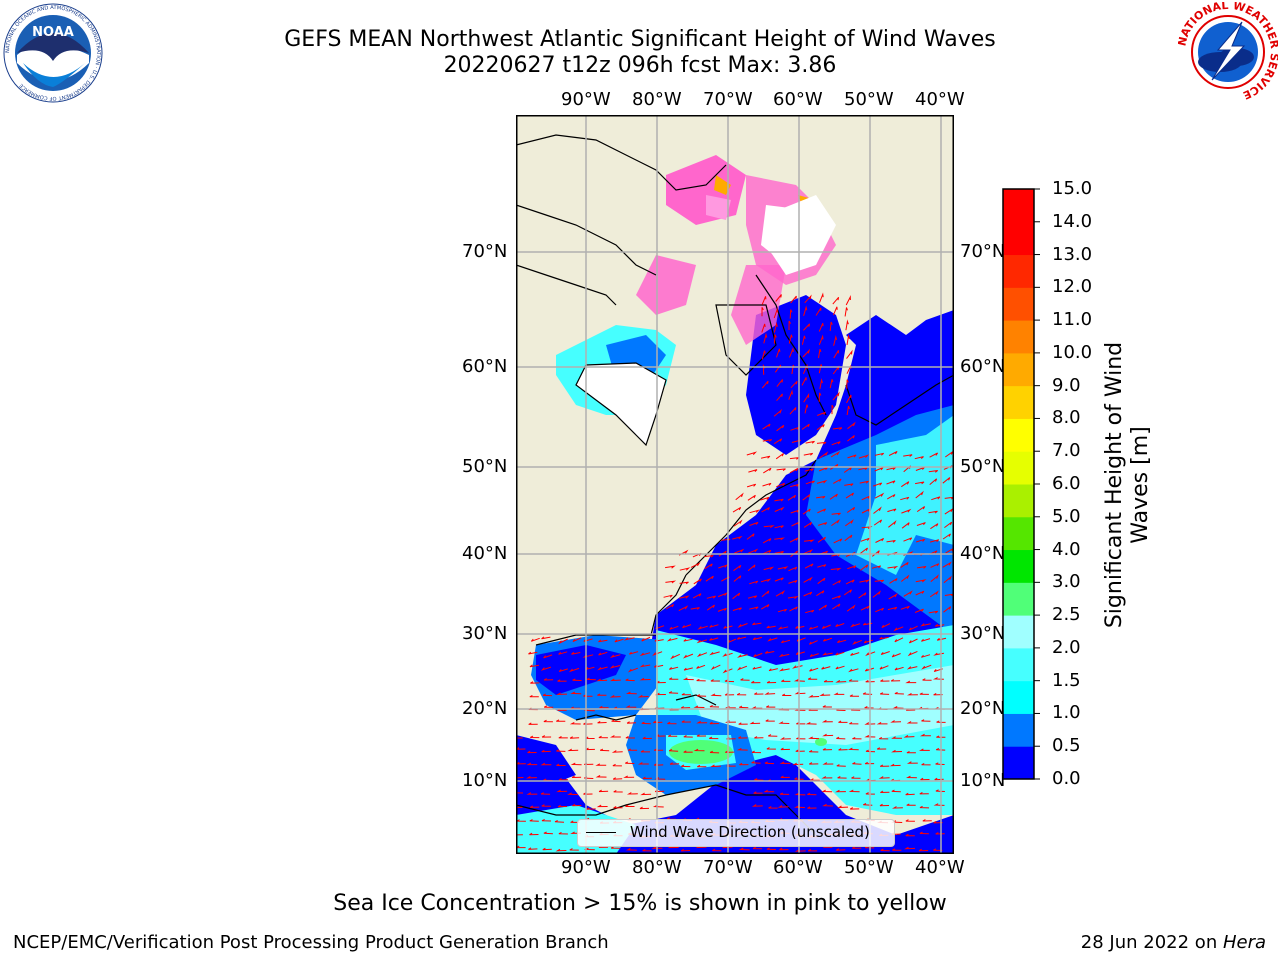  What do you see at coordinates (1072, 221) in the screenshot?
I see `colorbar-tick-label: 14.0` at bounding box center [1072, 221].